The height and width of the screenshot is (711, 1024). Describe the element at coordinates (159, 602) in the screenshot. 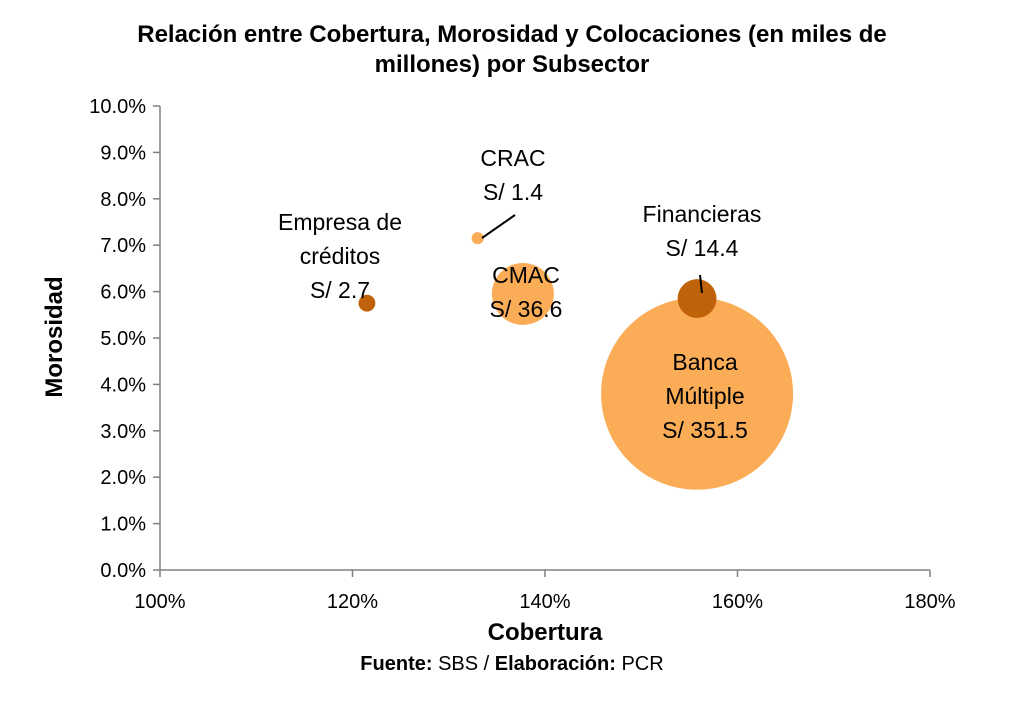

I see `x-tick-label: 100%` at that location.